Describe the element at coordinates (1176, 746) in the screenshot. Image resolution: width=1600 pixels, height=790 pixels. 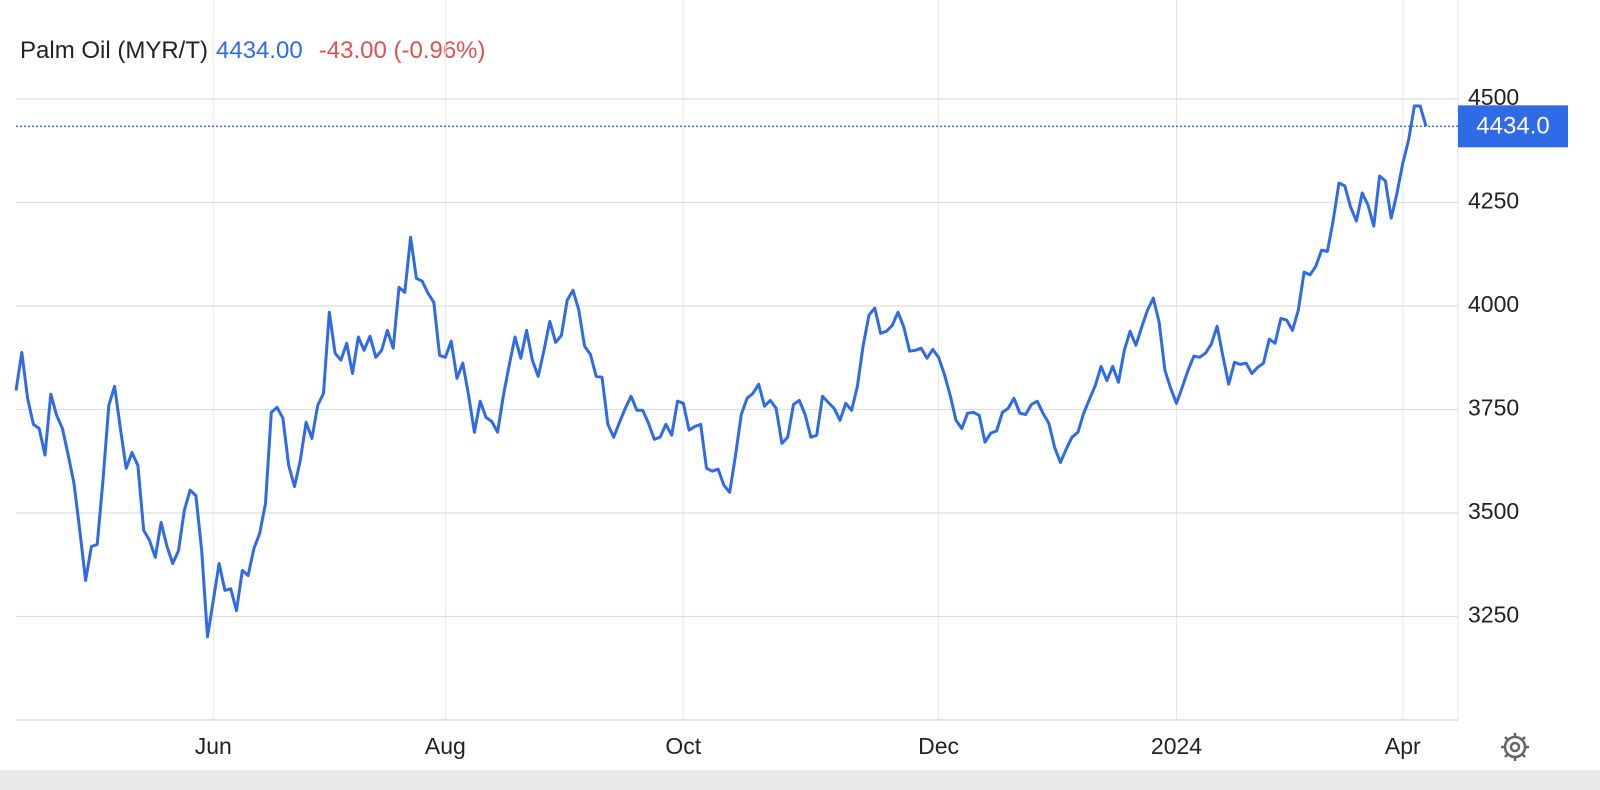
I see `x-tick-label: 2024` at that location.